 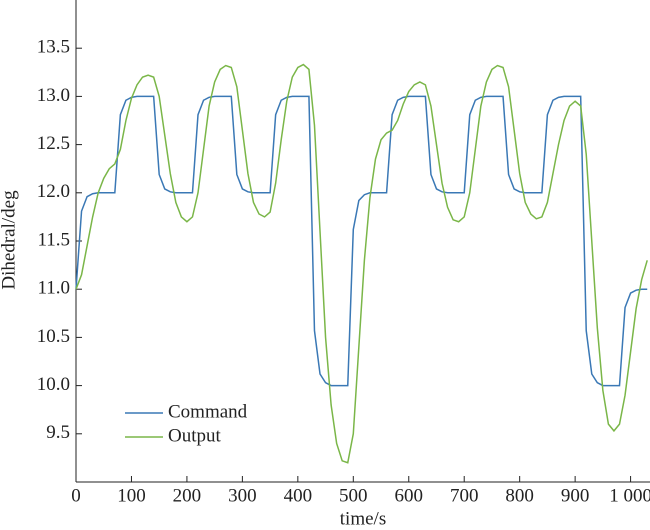 What do you see at coordinates (53, 143) in the screenshot?
I see `y-tick-label: 12.5` at bounding box center [53, 143].